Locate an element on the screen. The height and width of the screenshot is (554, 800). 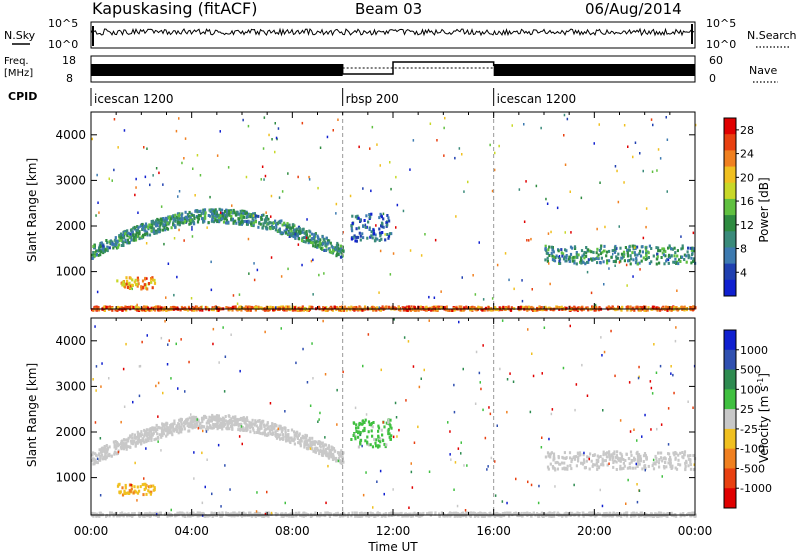
colorbar-swatch is located at coordinates (730, 288).